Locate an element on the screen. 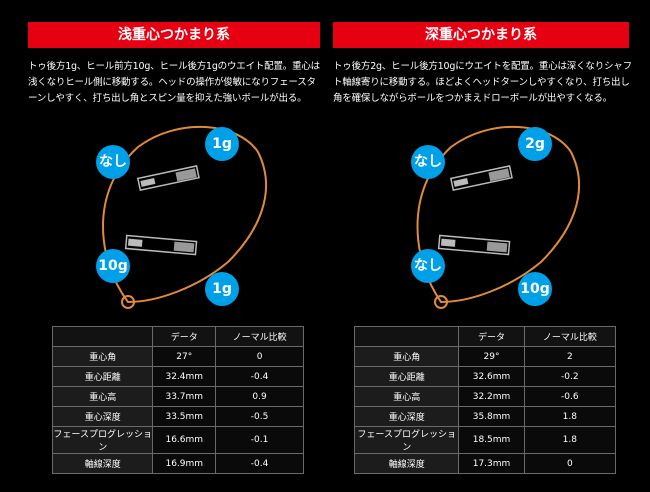 This screenshot has width=650, height=492. row-data: 27° is located at coordinates (184, 356).